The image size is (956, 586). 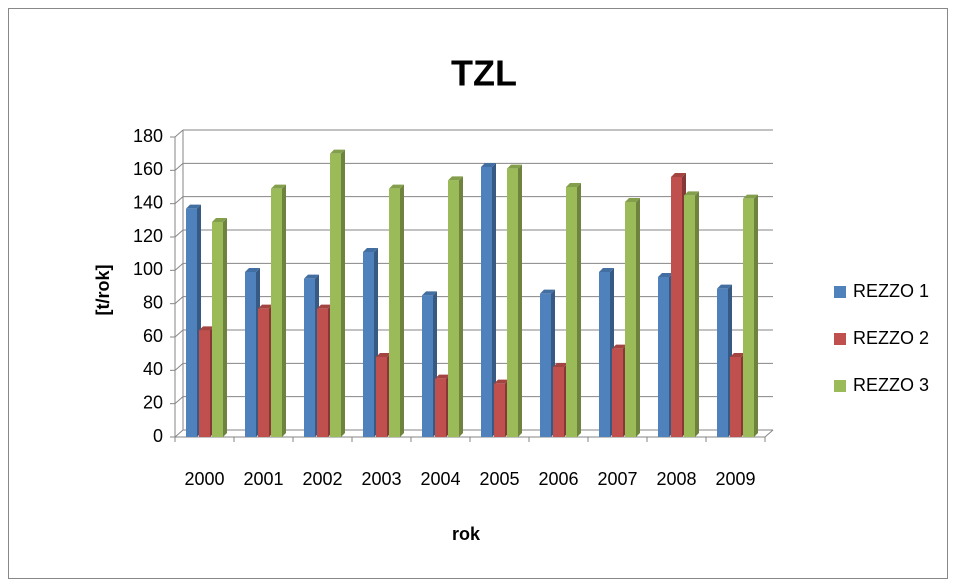 What do you see at coordinates (148, 269) in the screenshot?
I see `y-tick-label: 100` at bounding box center [148, 269].